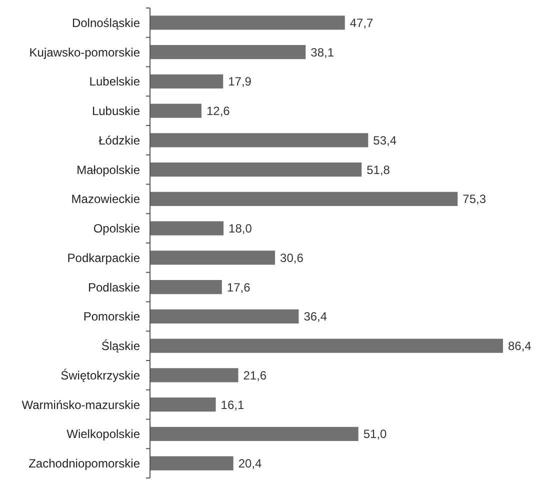  I want to click on y-tick-label: Świętokrzyskie, so click(100, 375).